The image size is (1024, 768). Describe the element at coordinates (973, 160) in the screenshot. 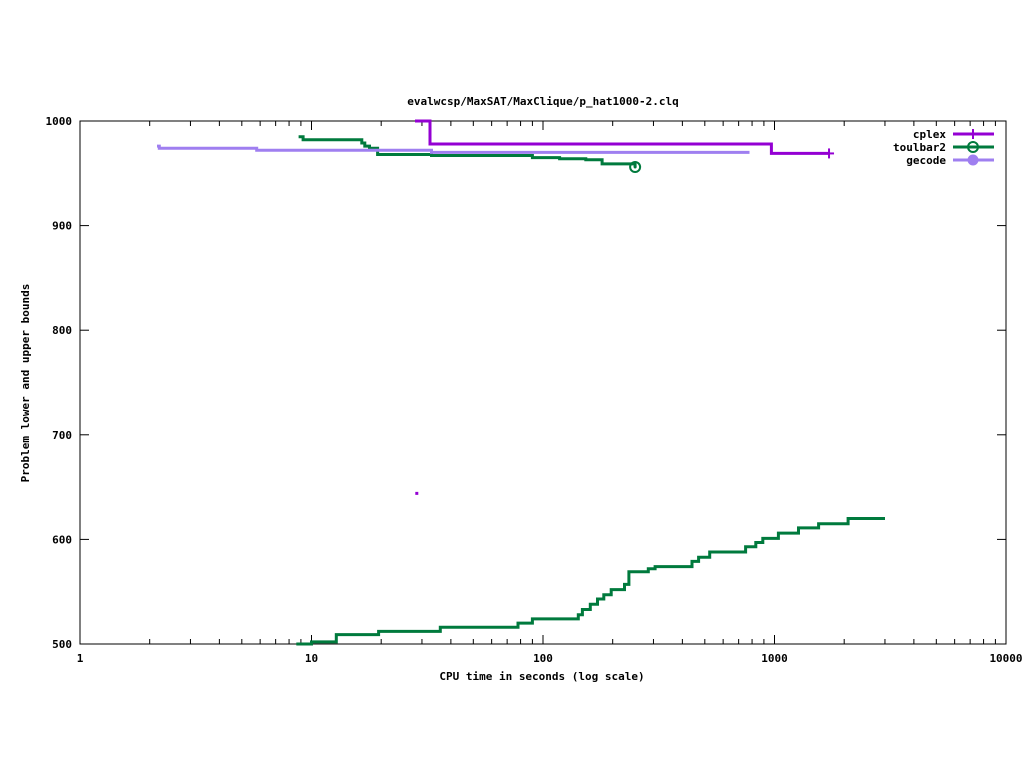

I see `legend-marker-gecode` at that location.